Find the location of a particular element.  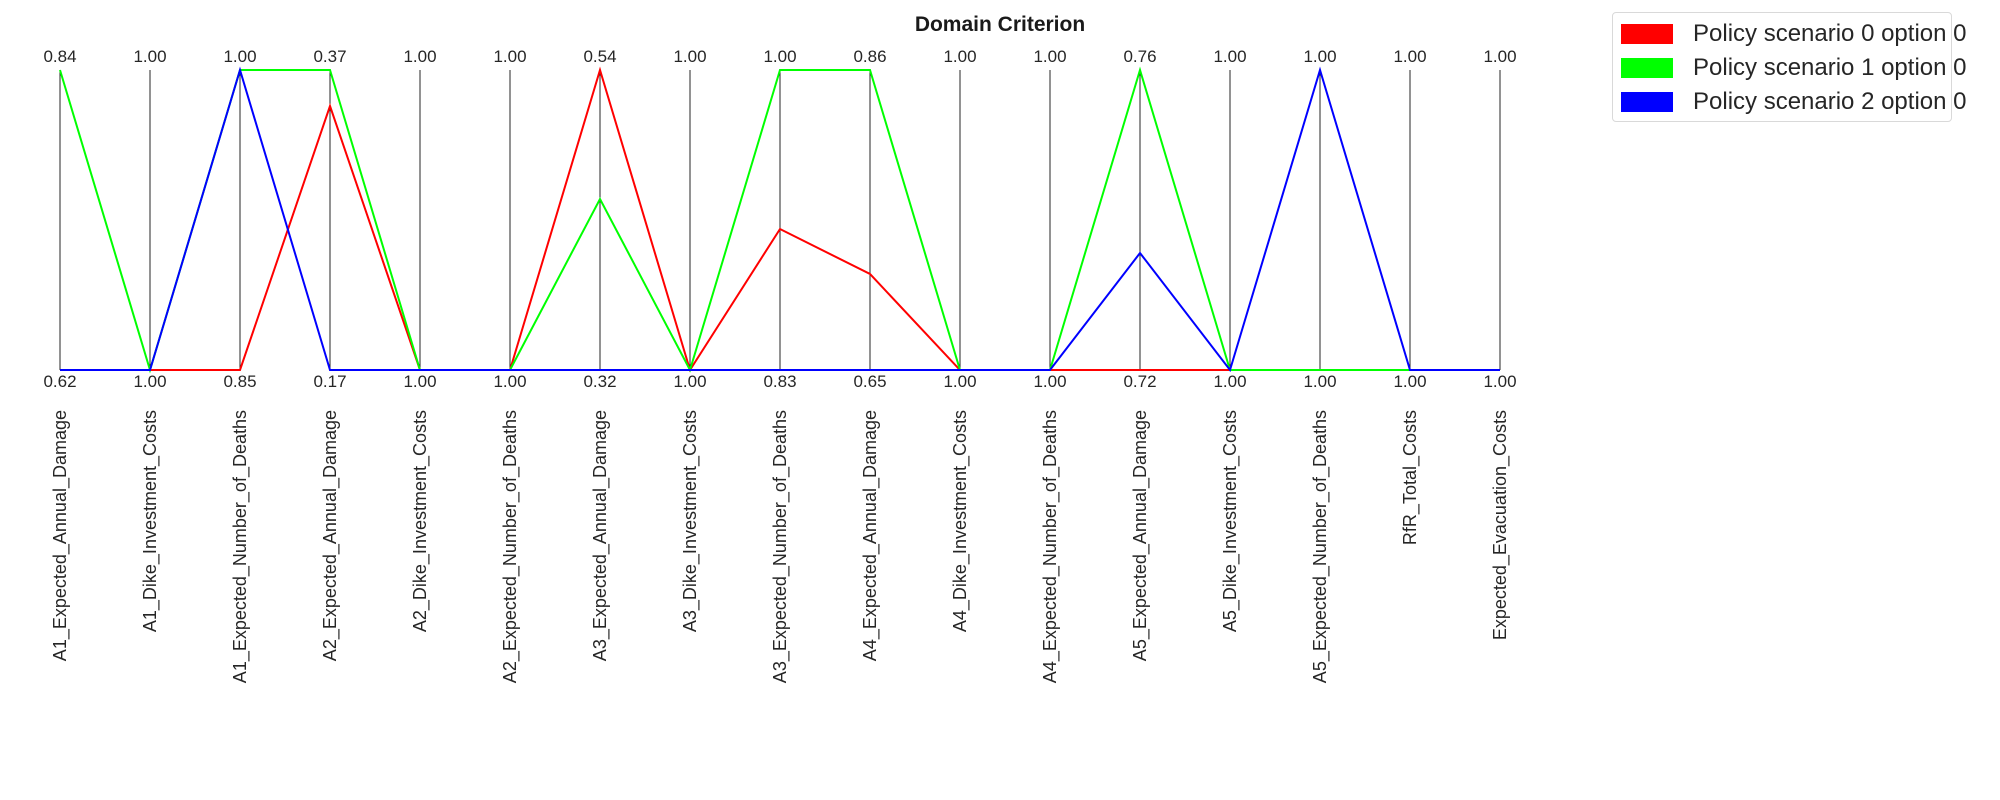

axis-top-label-4: 1.00 is located at coordinates (419, 56).